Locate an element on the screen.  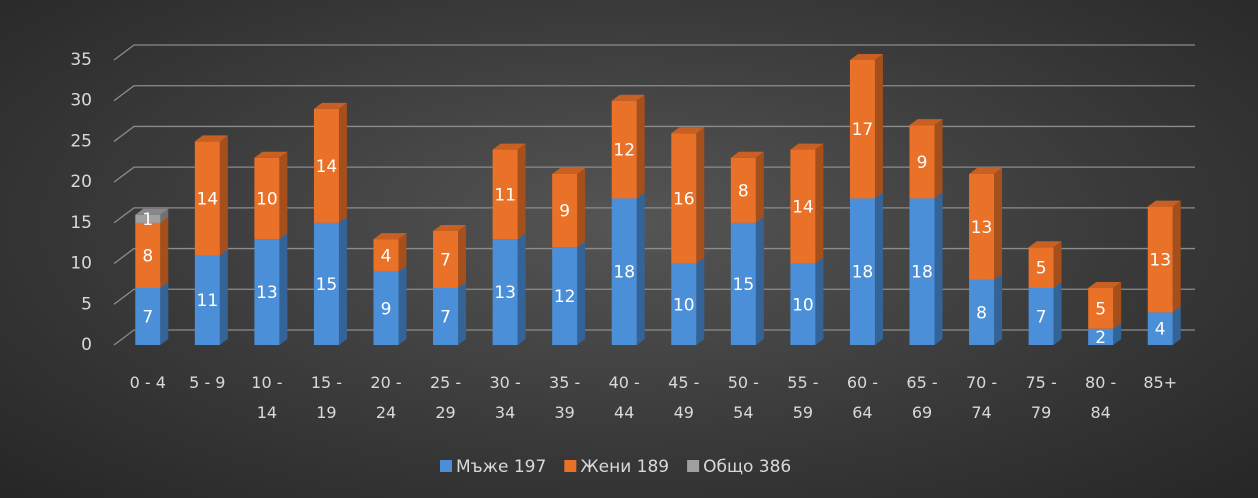
x-tick-label: 40 - 44 is located at coordinates (624, 397).